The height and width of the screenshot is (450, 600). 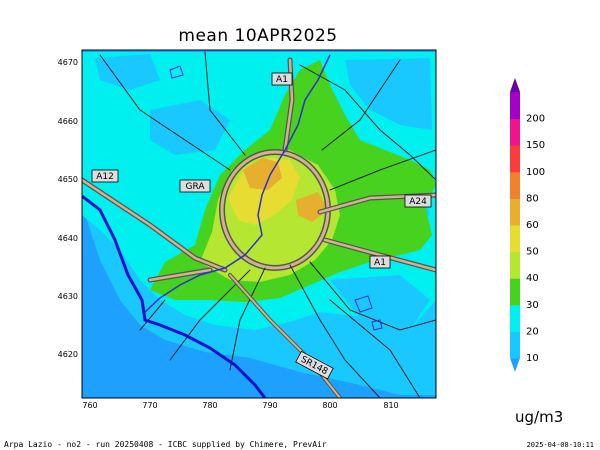 What do you see at coordinates (68, 238) in the screenshot?
I see `y-tick-label: 4640` at bounding box center [68, 238].